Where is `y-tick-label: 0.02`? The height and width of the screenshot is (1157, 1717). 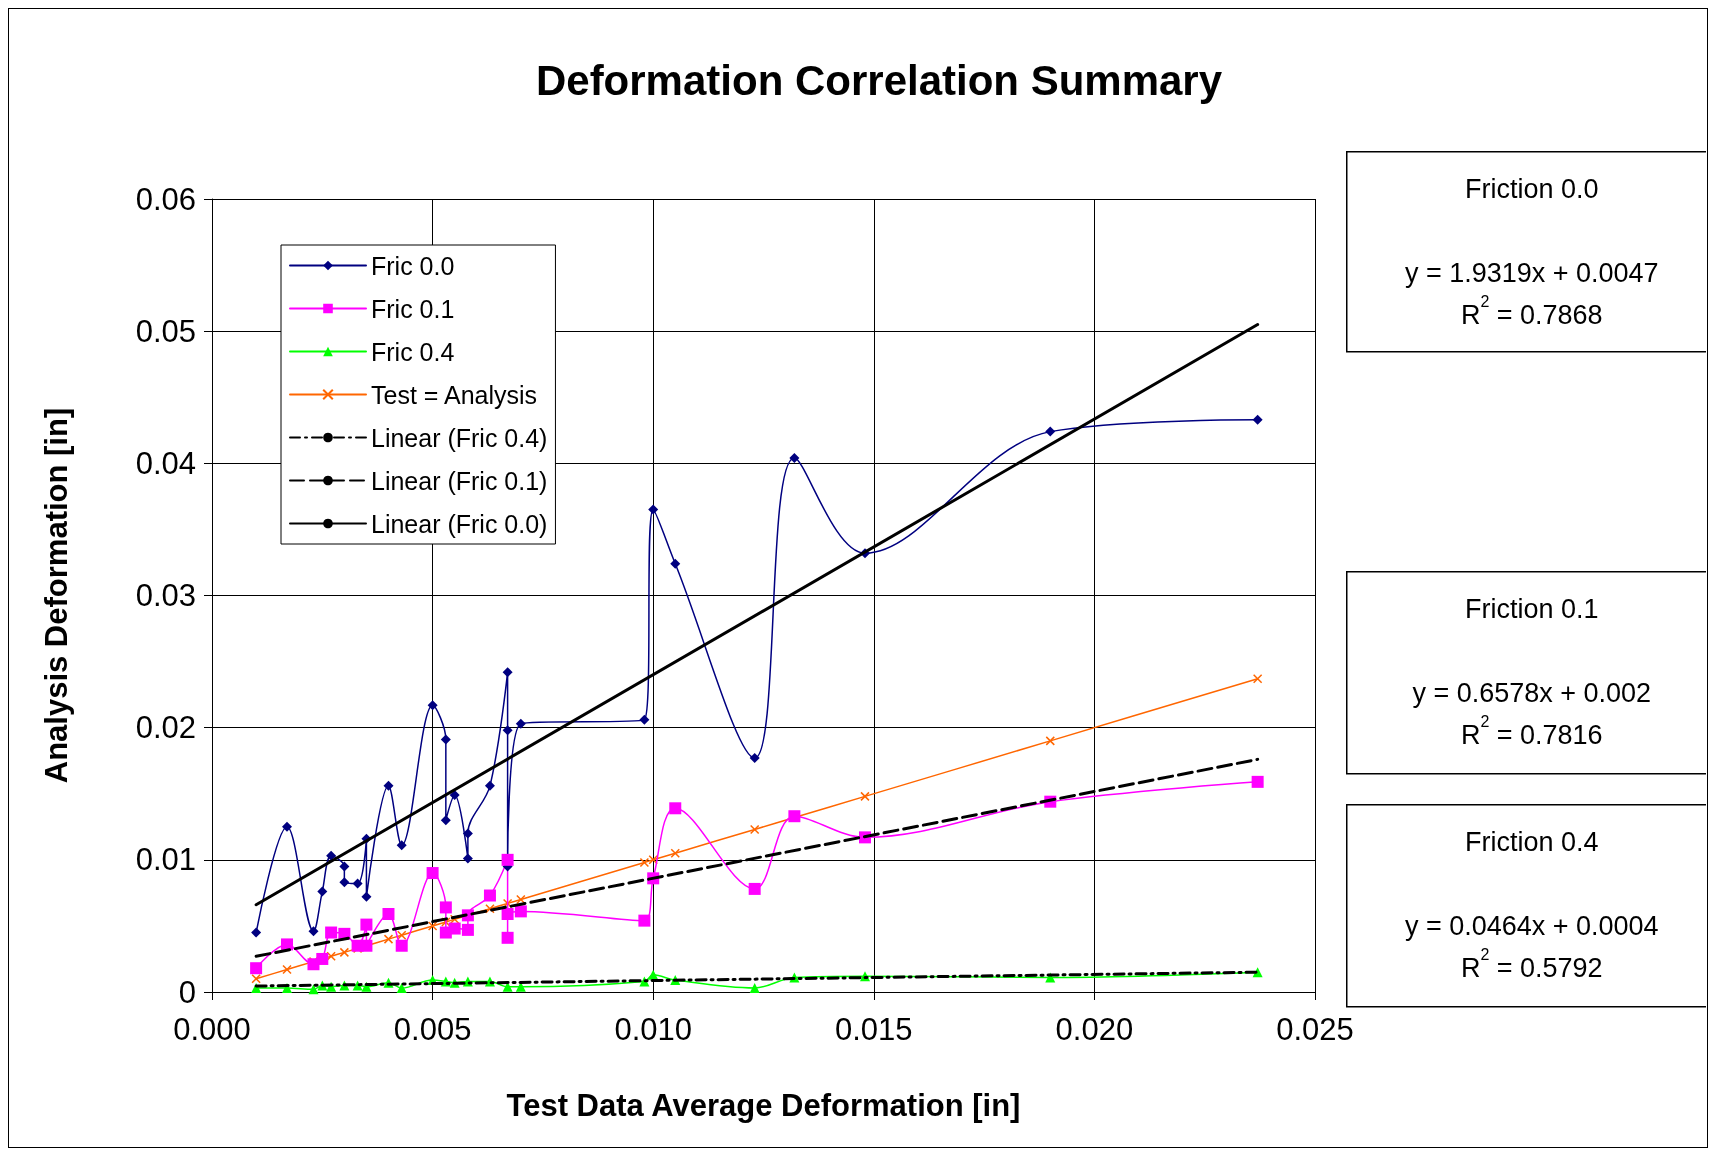 y-tick-label: 0.02 is located at coordinates (165, 728).